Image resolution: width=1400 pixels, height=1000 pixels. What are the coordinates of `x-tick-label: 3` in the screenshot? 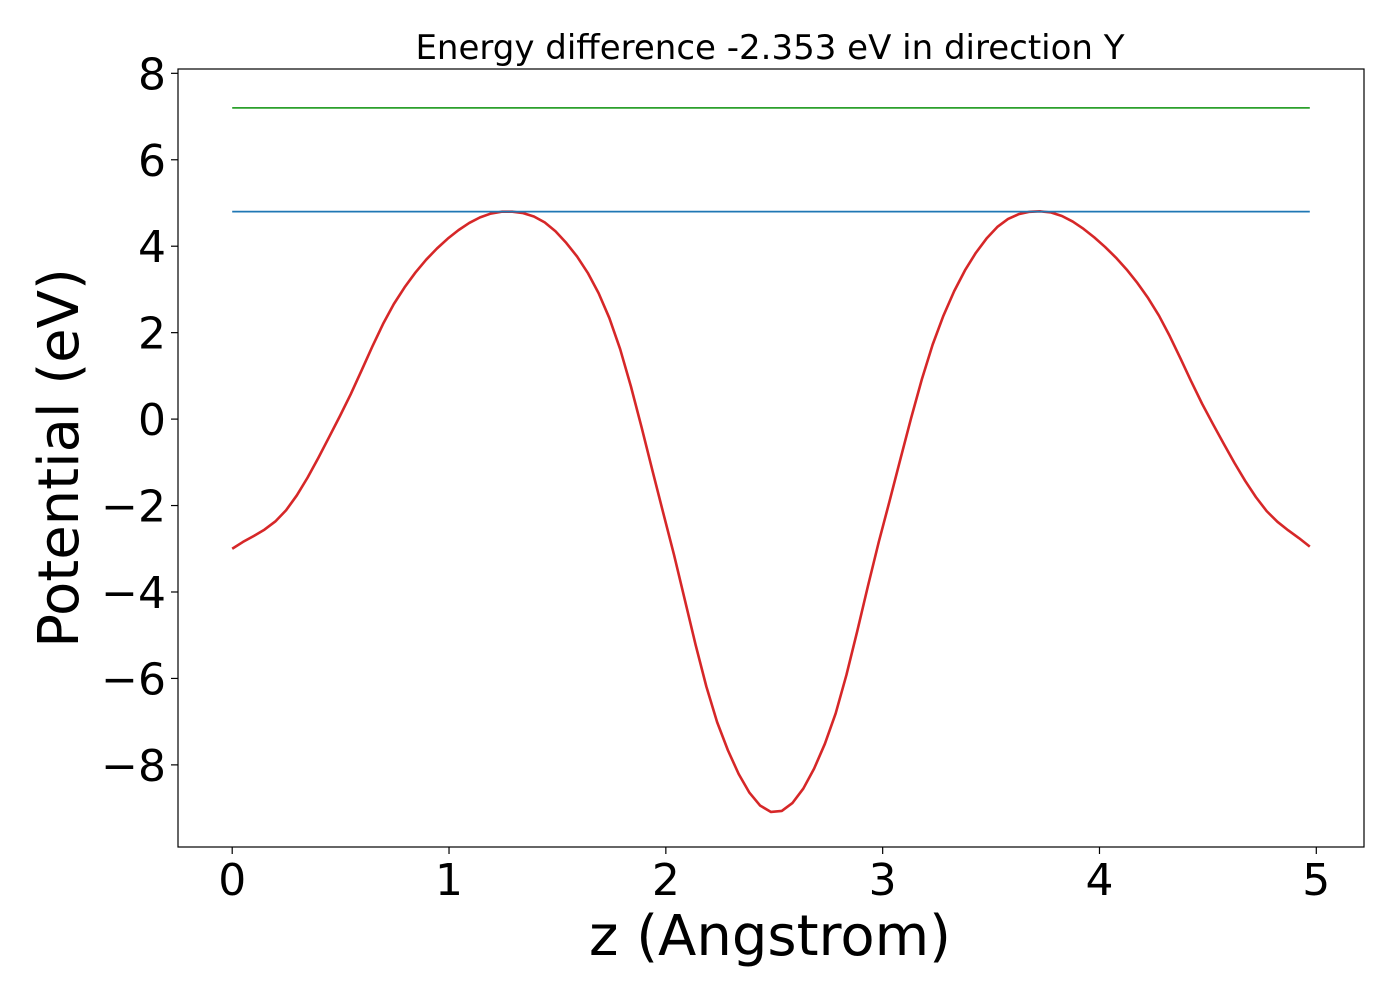 It's located at (883, 880).